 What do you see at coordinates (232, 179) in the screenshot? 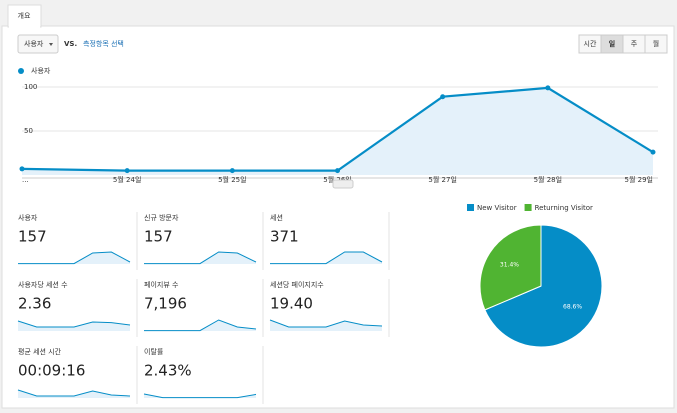
I see `x-tick-label: 5월 25일` at bounding box center [232, 179].